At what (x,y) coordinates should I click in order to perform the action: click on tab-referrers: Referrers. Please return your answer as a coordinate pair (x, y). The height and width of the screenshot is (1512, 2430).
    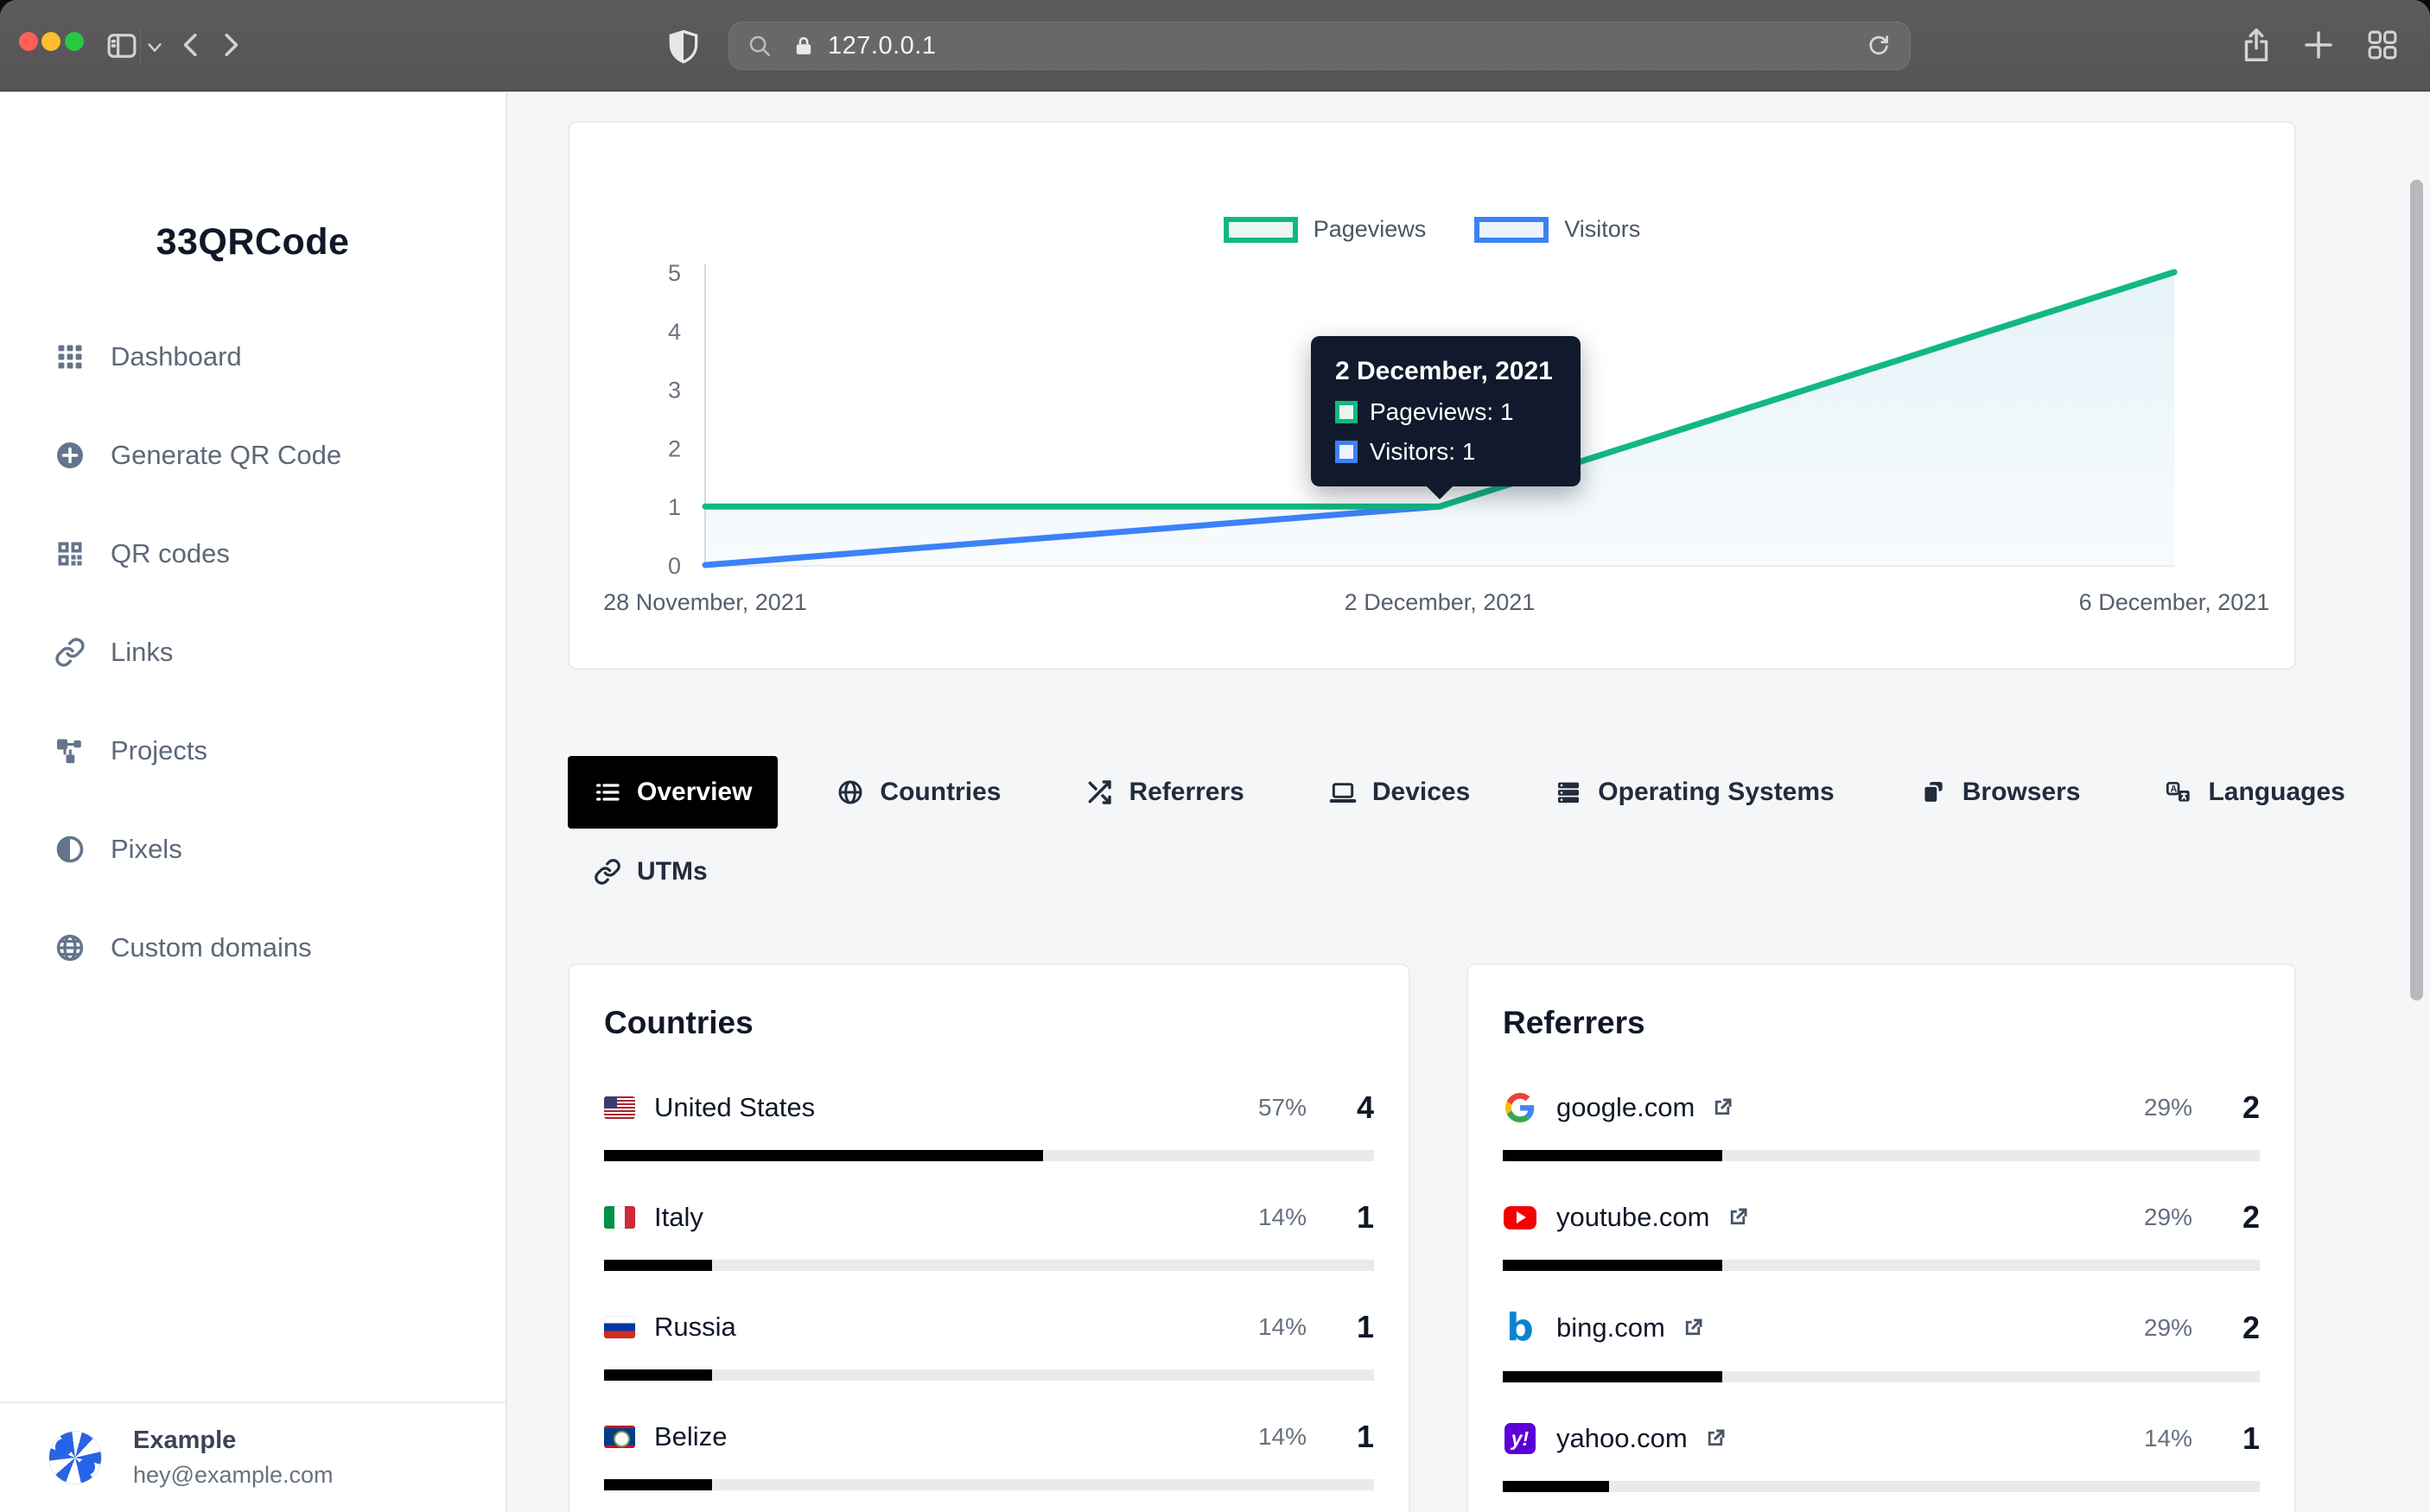
    Looking at the image, I should click on (1164, 792).